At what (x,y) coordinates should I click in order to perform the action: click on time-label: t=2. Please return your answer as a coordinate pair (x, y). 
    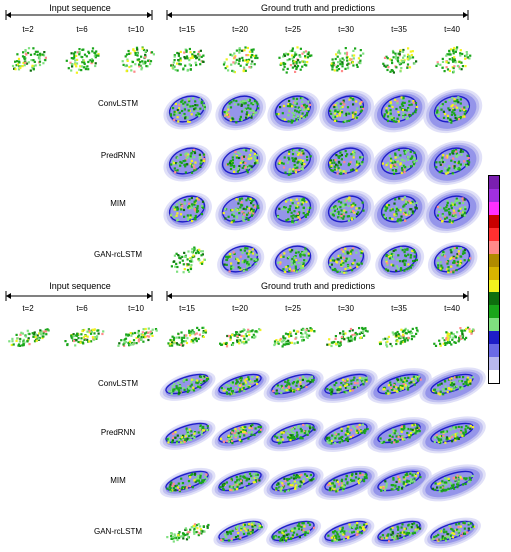
    Looking at the image, I should click on (28, 308).